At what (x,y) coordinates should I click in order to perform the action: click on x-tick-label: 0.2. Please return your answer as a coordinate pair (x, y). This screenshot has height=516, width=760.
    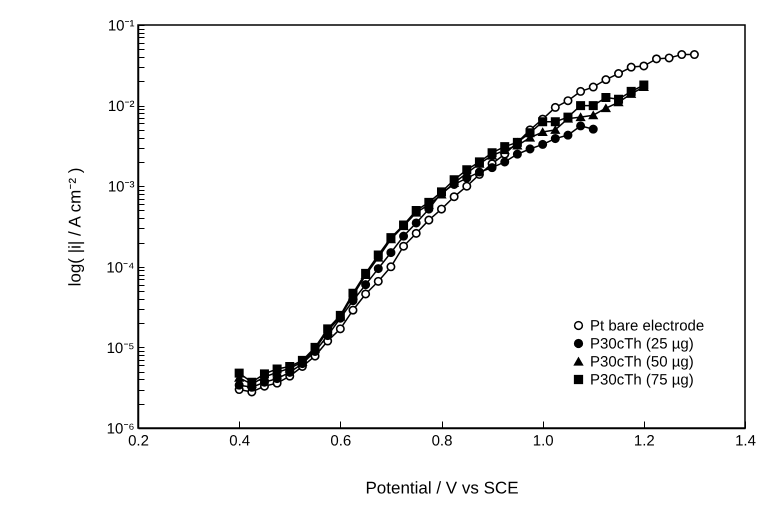
    Looking at the image, I should click on (138, 441).